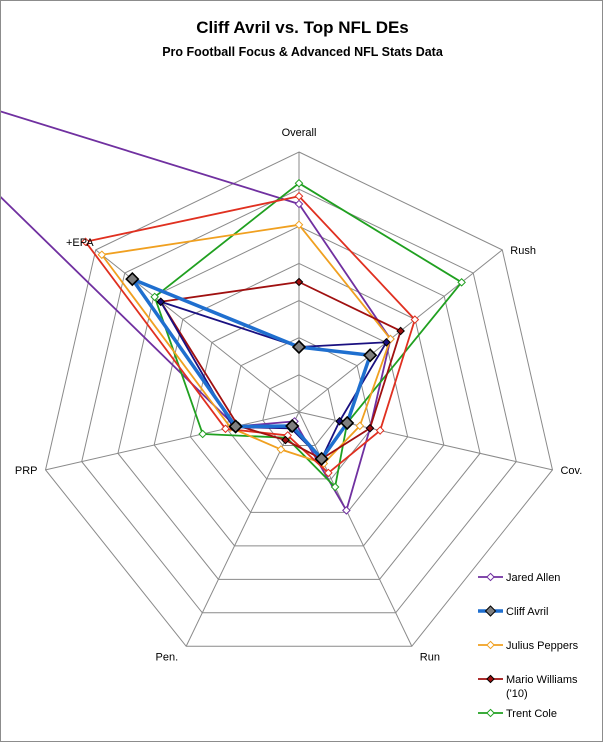 Image resolution: width=605 pixels, height=744 pixels. What do you see at coordinates (302, 27) in the screenshot?
I see `chart-title: Cliff Avril vs. Top NFL DEs` at bounding box center [302, 27].